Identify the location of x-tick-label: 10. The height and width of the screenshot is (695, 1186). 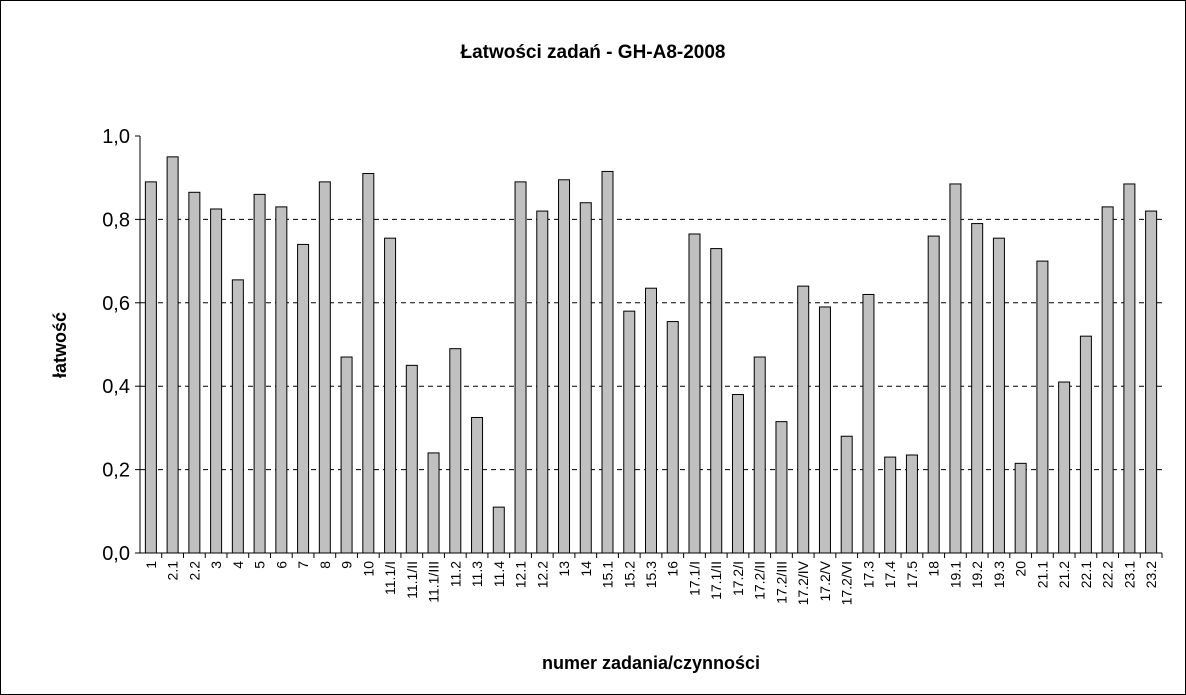
(368, 569).